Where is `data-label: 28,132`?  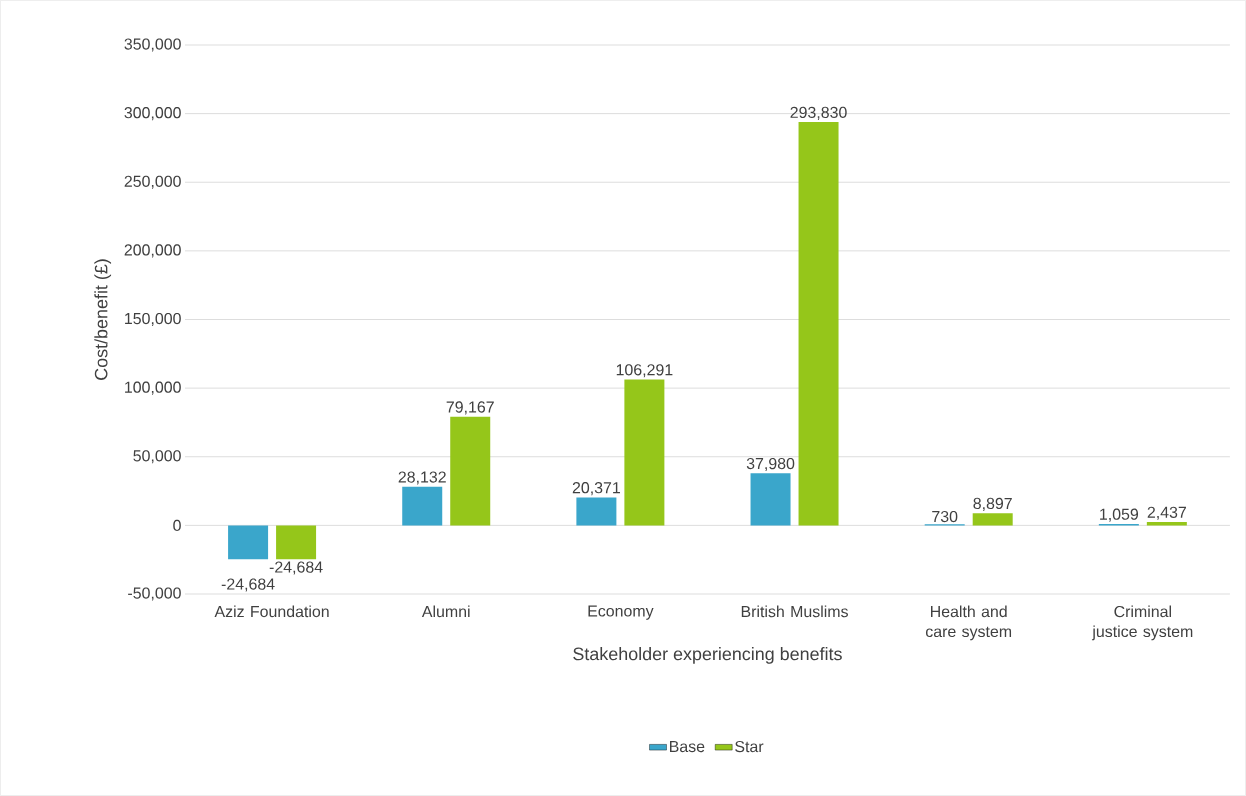 data-label: 28,132 is located at coordinates (422, 478).